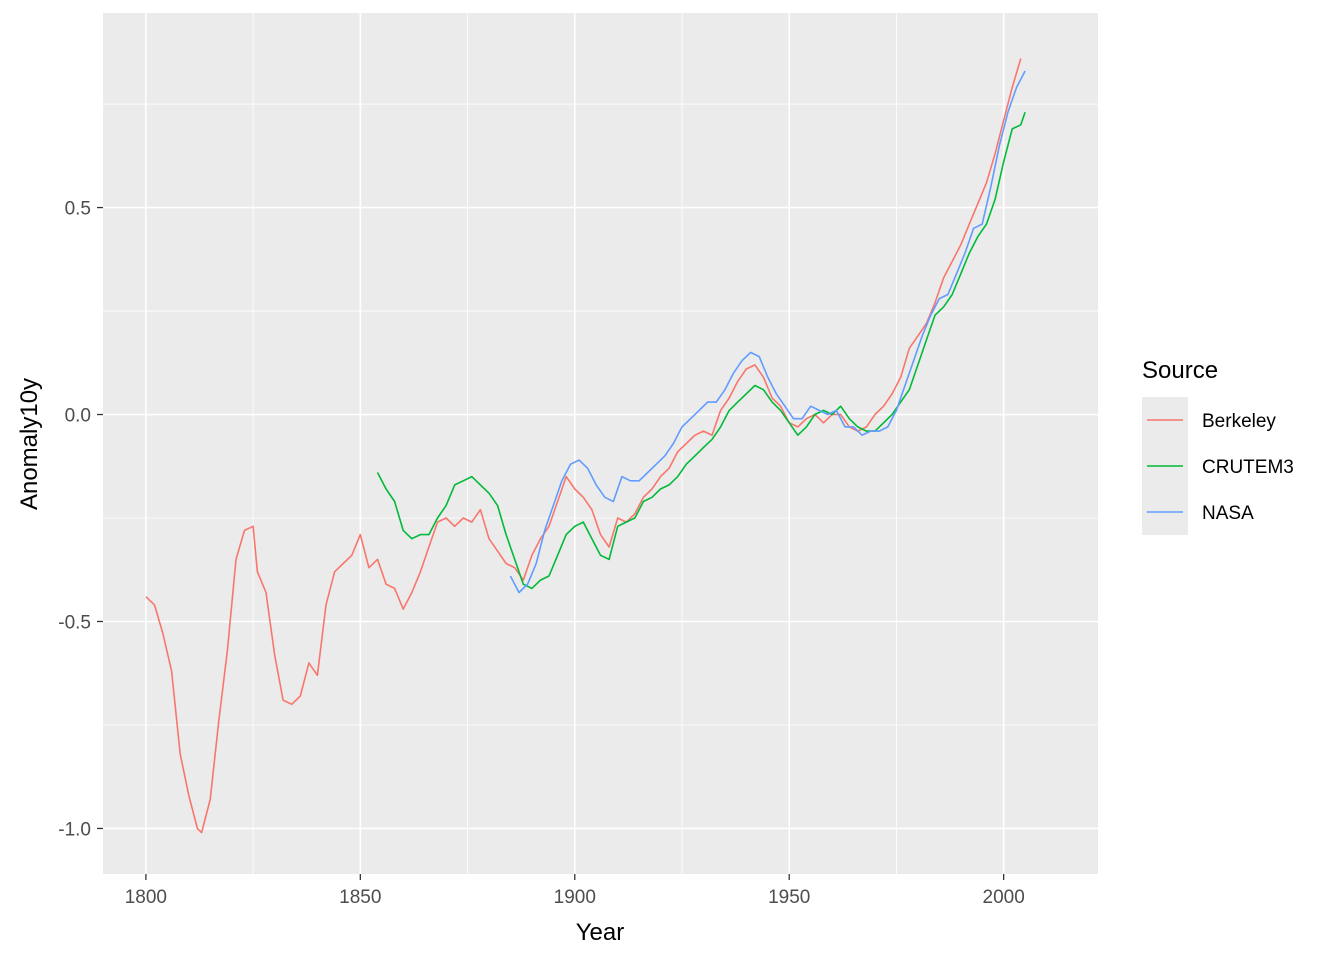 This screenshot has height=960, width=1344. Describe the element at coordinates (575, 897) in the screenshot. I see `x-tick-label: 1900` at that location.